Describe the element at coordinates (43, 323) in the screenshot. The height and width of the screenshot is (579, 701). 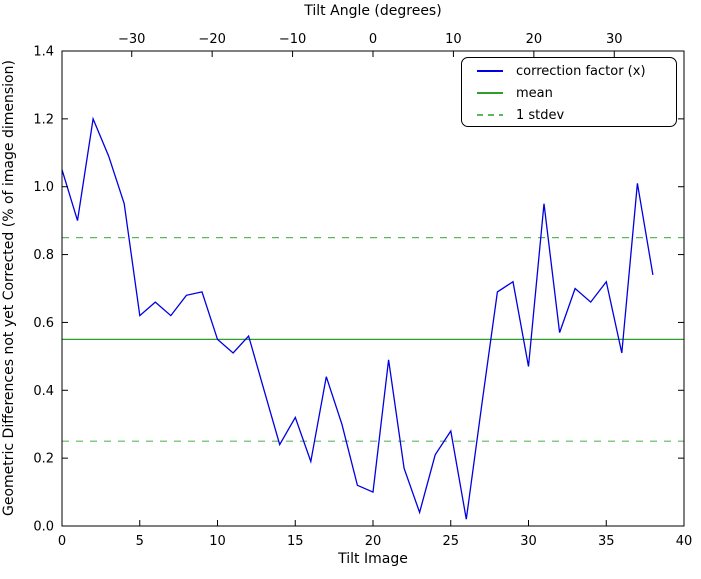
I see `y-tick-label: 0.6` at that location.